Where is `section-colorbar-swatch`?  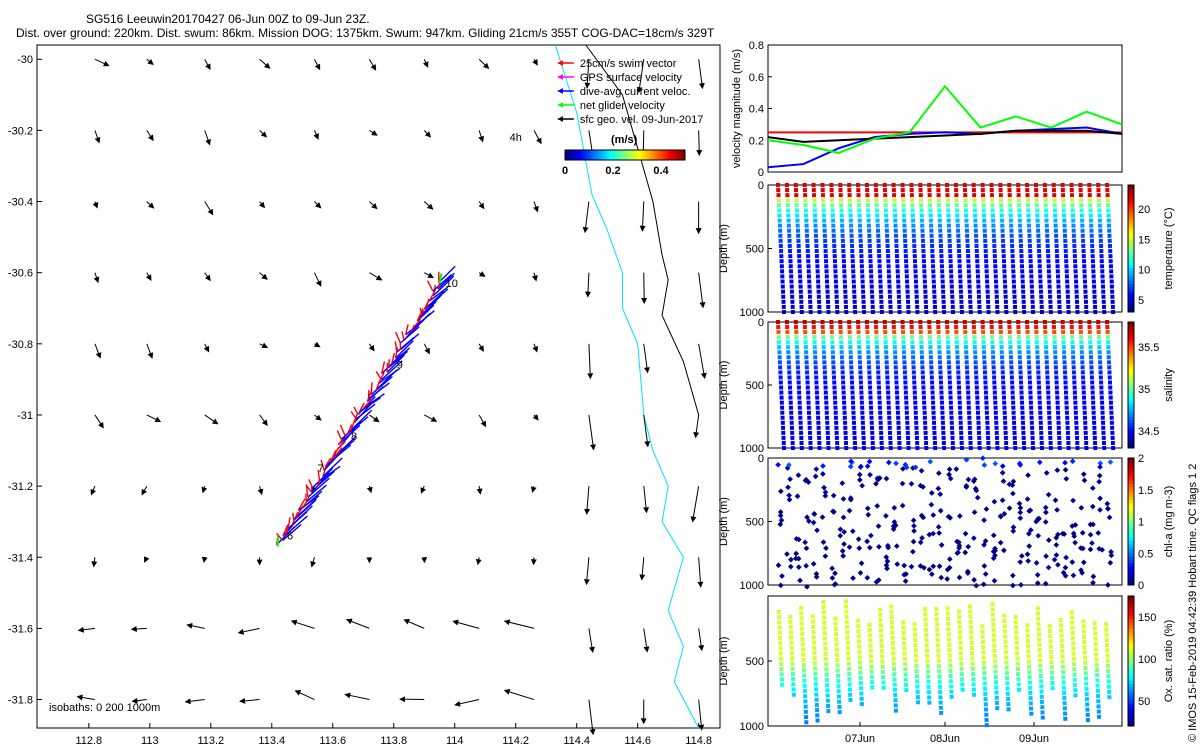 section-colorbar-swatch is located at coordinates (1131, 536).